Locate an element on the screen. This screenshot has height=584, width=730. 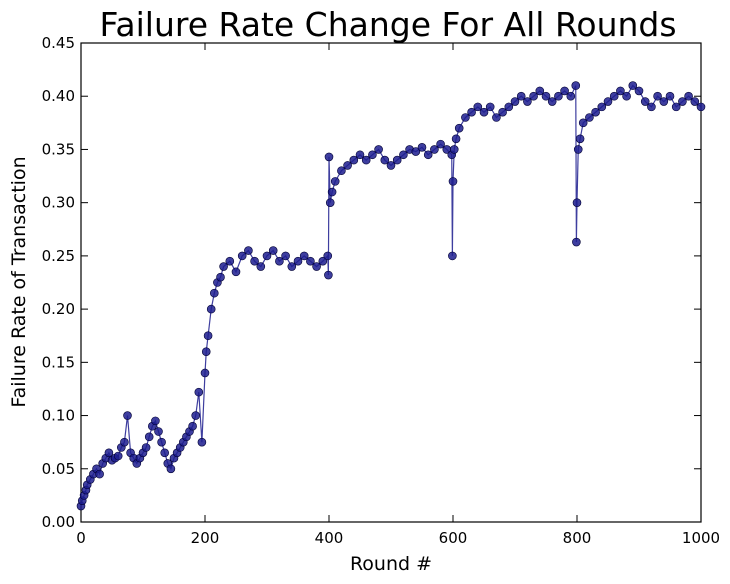
x-axis-label: Round # is located at coordinates (391, 564).